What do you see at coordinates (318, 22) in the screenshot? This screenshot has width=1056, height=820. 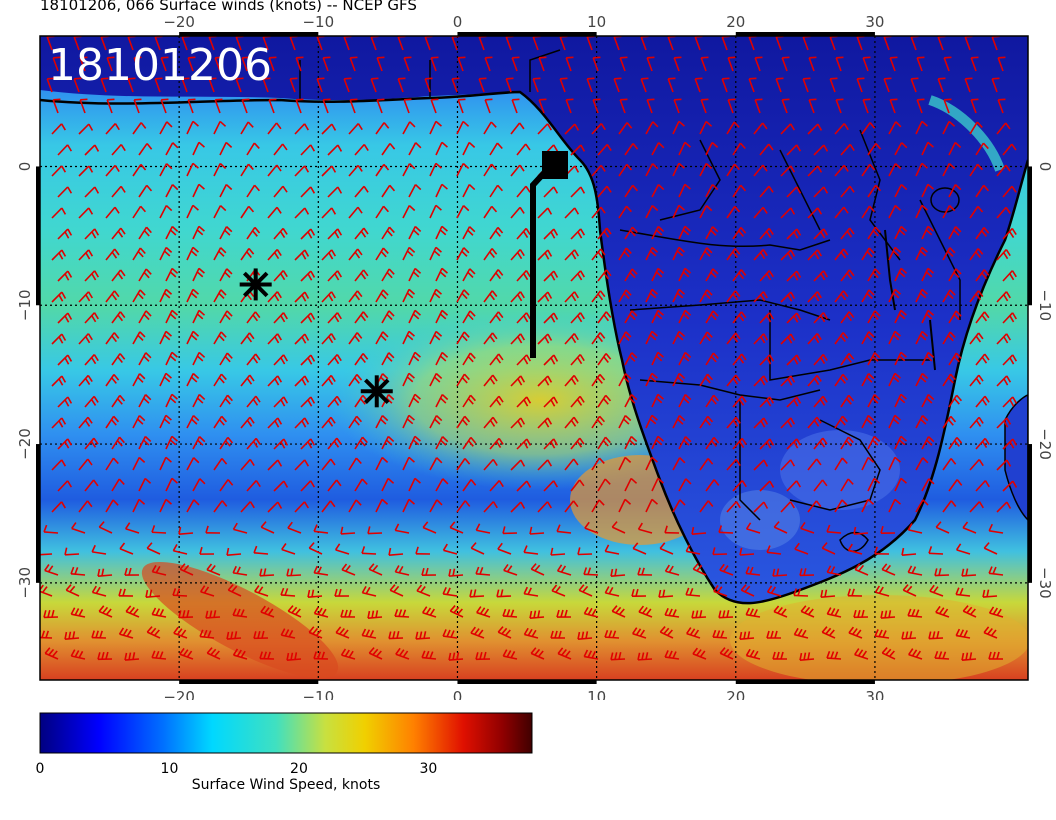 I see `x-tick-label-top: −10` at bounding box center [318, 22].